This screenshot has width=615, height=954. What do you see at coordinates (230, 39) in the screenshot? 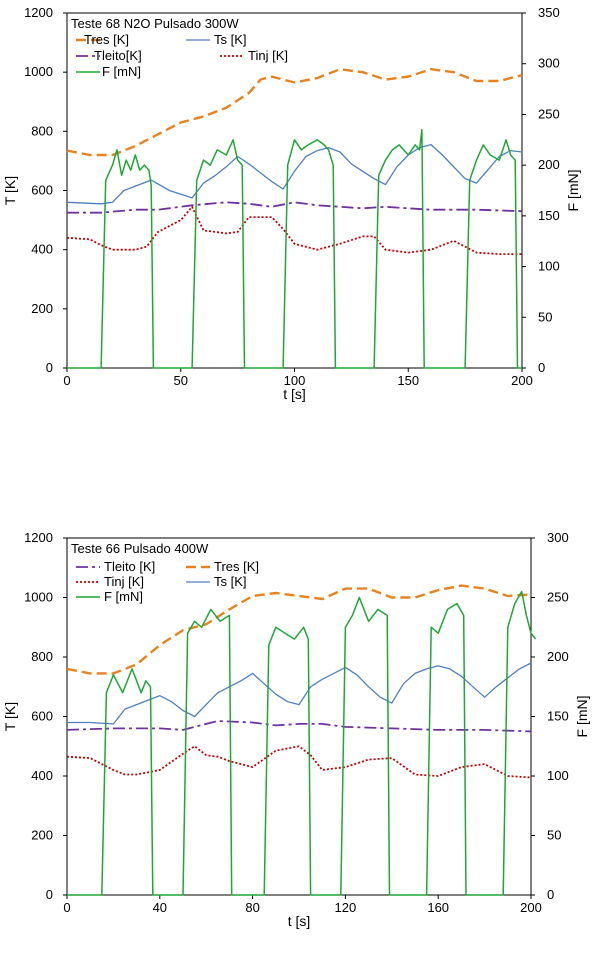
I see `legend-label-ts-top: Ts [K]` at bounding box center [230, 39].